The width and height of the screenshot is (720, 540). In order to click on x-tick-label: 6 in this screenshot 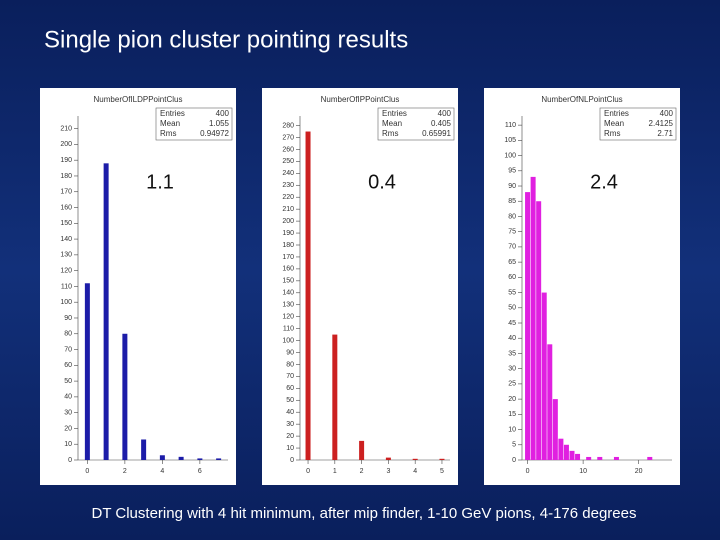, I will do `click(200, 471)`.